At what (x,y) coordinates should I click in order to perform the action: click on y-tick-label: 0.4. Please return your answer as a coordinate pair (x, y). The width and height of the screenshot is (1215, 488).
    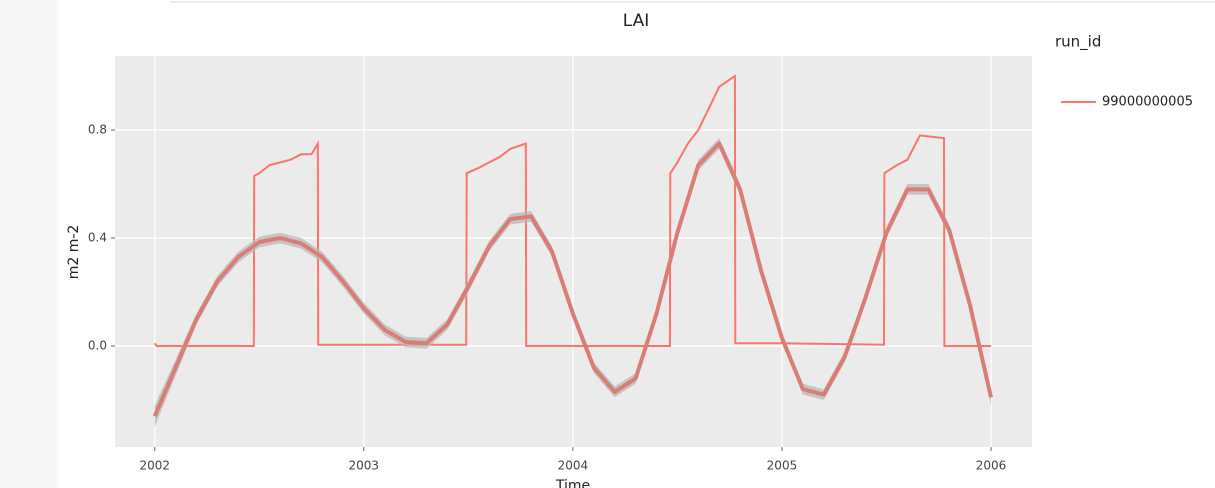
    Looking at the image, I should click on (97, 237).